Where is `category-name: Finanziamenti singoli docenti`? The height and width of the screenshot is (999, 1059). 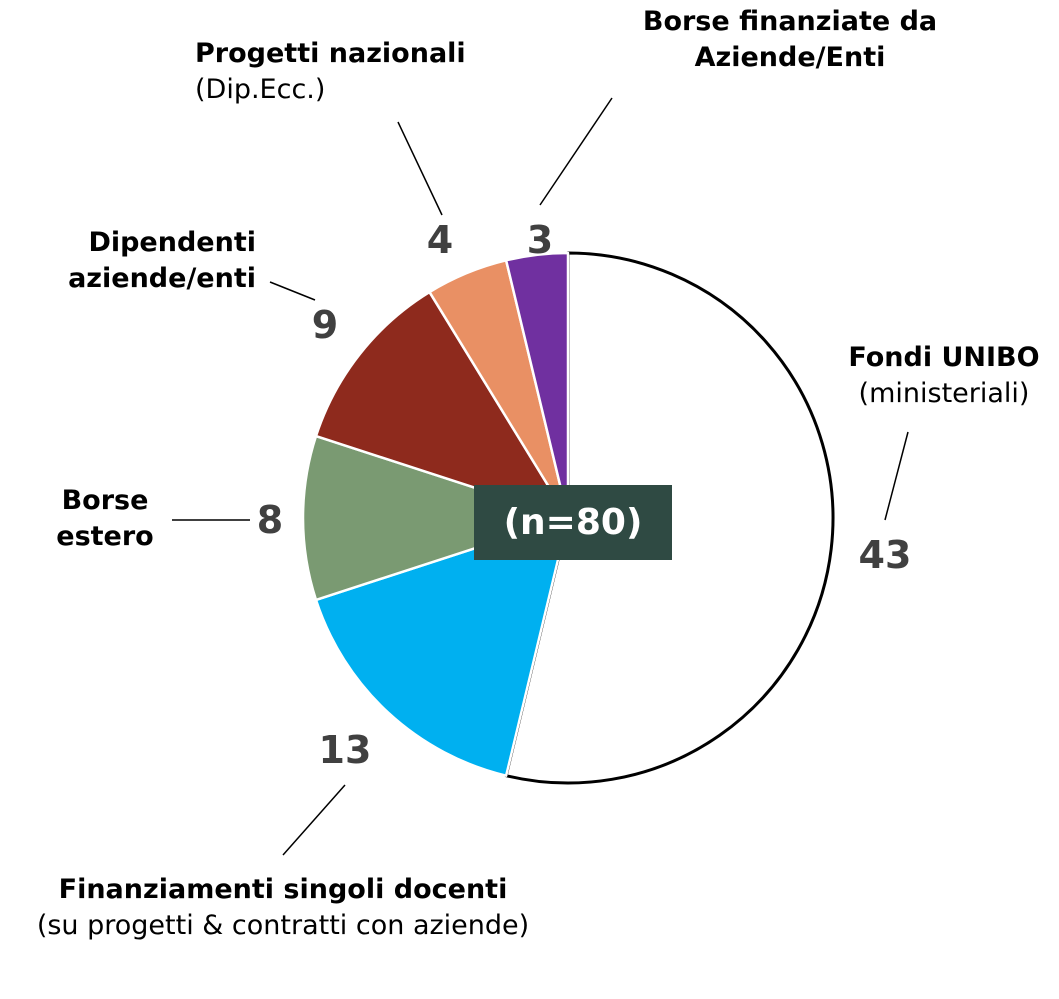 category-name: Finanziamenti singoli docenti is located at coordinates (283, 889).